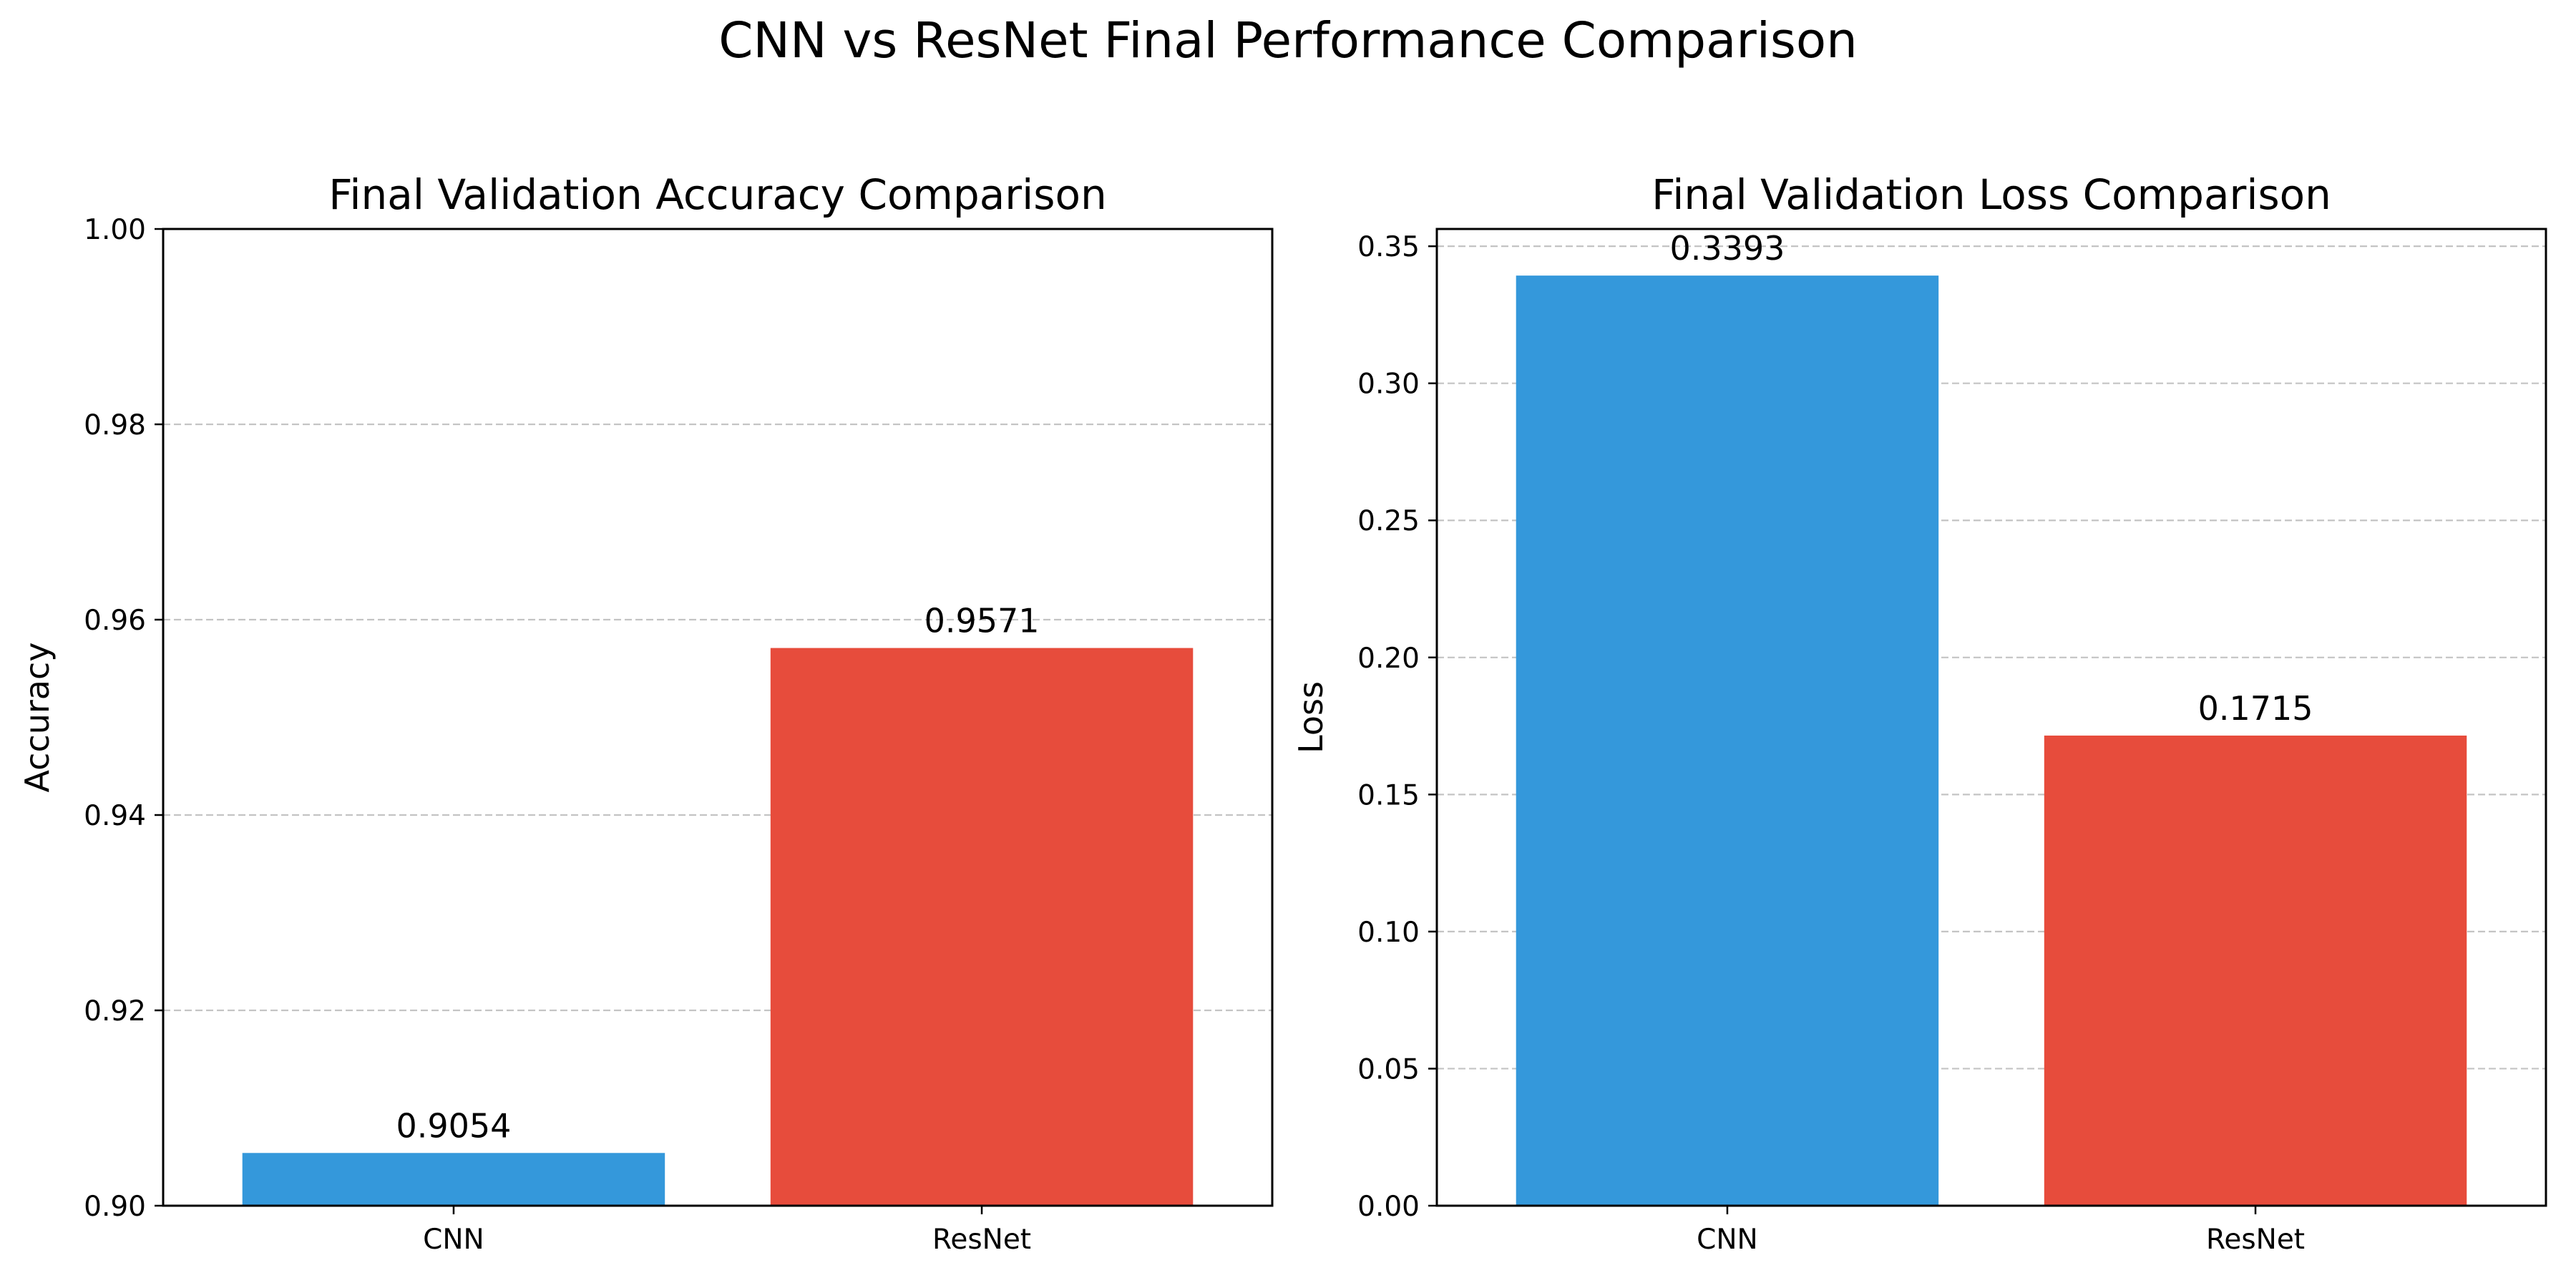 The width and height of the screenshot is (2576, 1288). What do you see at coordinates (115, 230) in the screenshot?
I see `y-tick-label: 1.00` at bounding box center [115, 230].